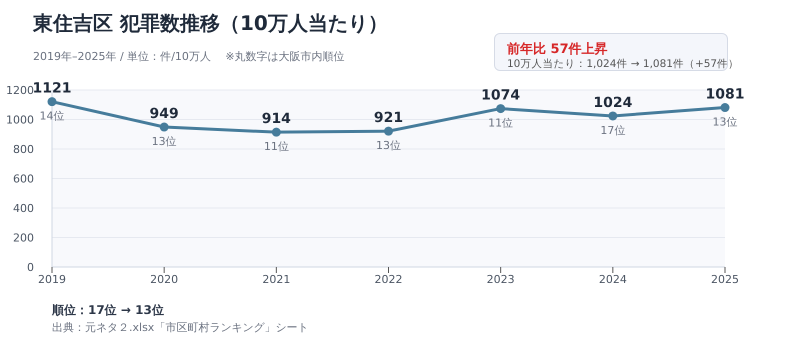 The image size is (800, 347). Describe the element at coordinates (500, 96) in the screenshot. I see `data-label: 1074` at that location.